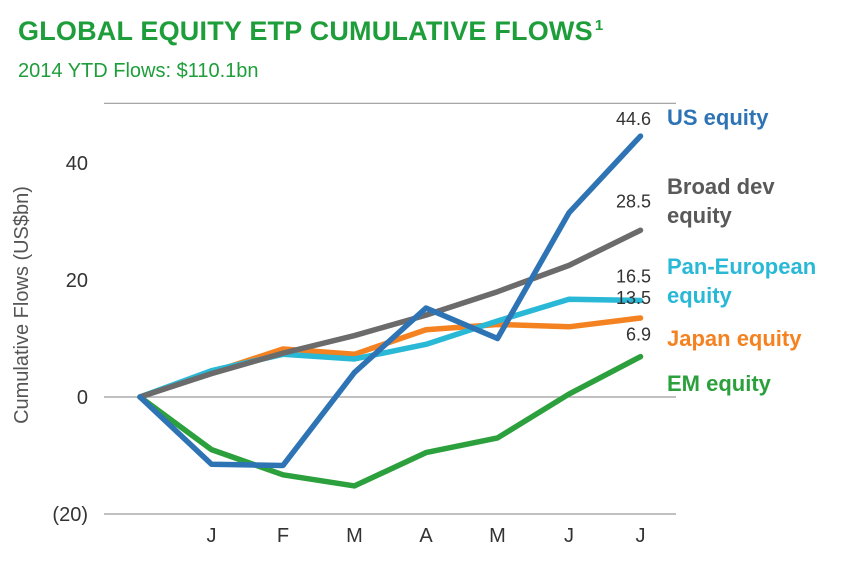  I want to click on y-tick-label: 20, so click(77, 281).